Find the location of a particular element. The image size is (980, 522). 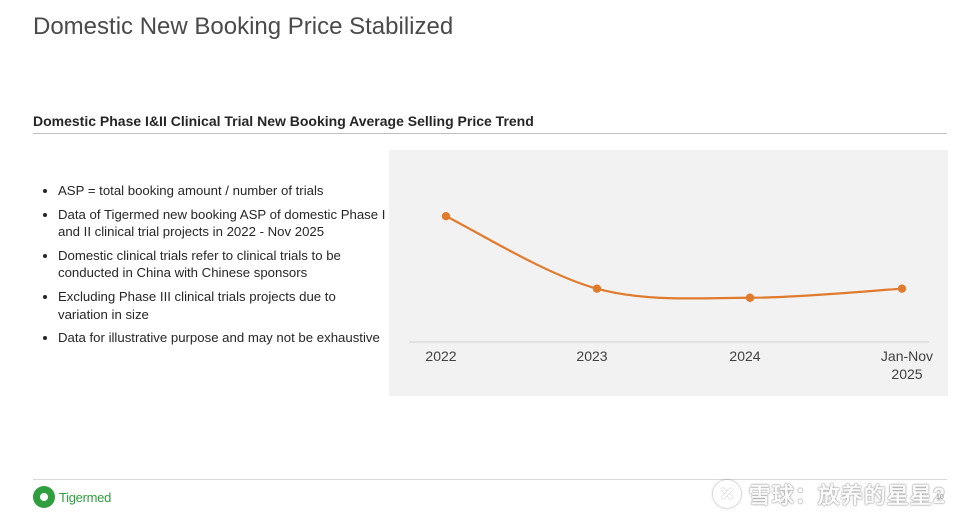

page-title: Domestic New Booking Price Stabilized is located at coordinates (243, 26).